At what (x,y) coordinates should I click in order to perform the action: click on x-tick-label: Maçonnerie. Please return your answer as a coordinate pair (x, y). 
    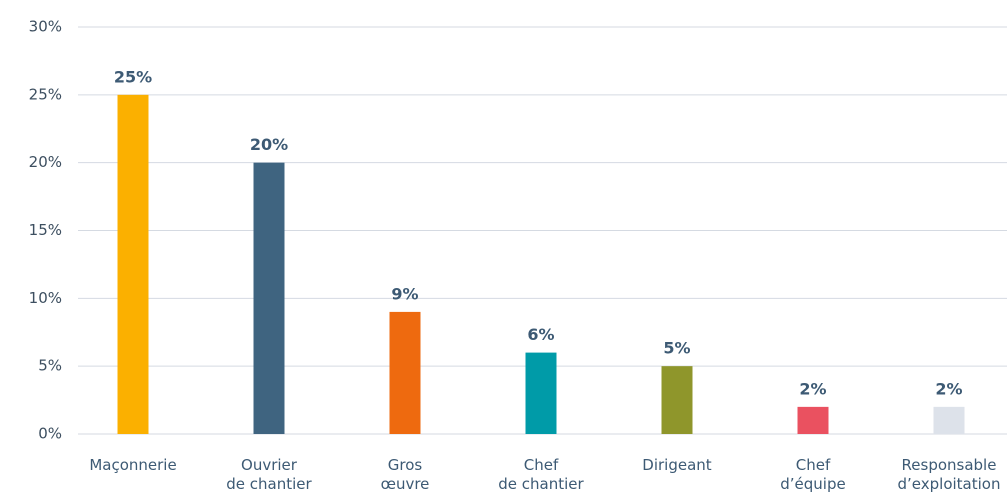
    Looking at the image, I should click on (133, 465).